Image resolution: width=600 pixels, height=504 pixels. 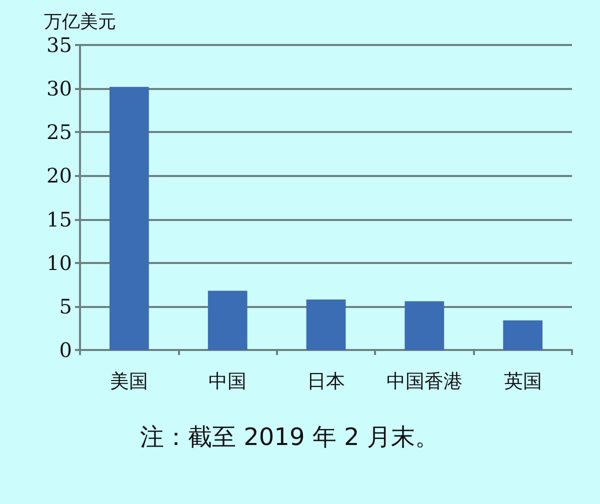 What do you see at coordinates (80, 22) in the screenshot?
I see `y-axis-title: 万亿美元` at bounding box center [80, 22].